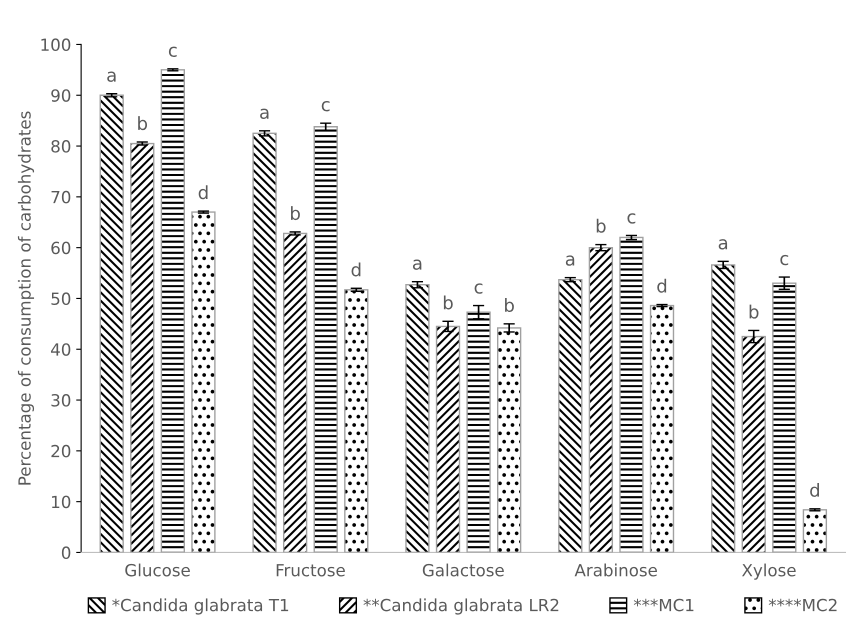 The width and height of the screenshot is (854, 635). What do you see at coordinates (664, 605) in the screenshot?
I see `legend-label: ***MC1` at bounding box center [664, 605].